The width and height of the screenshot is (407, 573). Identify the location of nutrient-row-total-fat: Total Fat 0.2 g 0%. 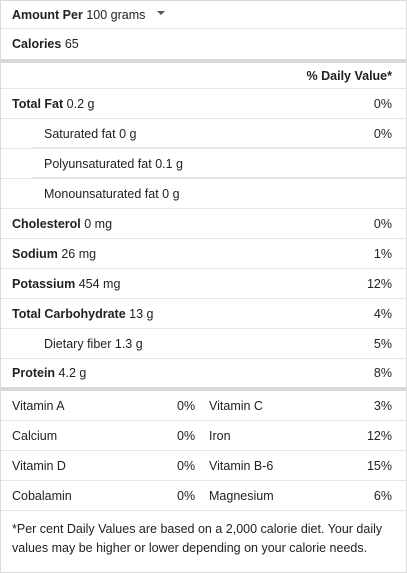
(203, 104).